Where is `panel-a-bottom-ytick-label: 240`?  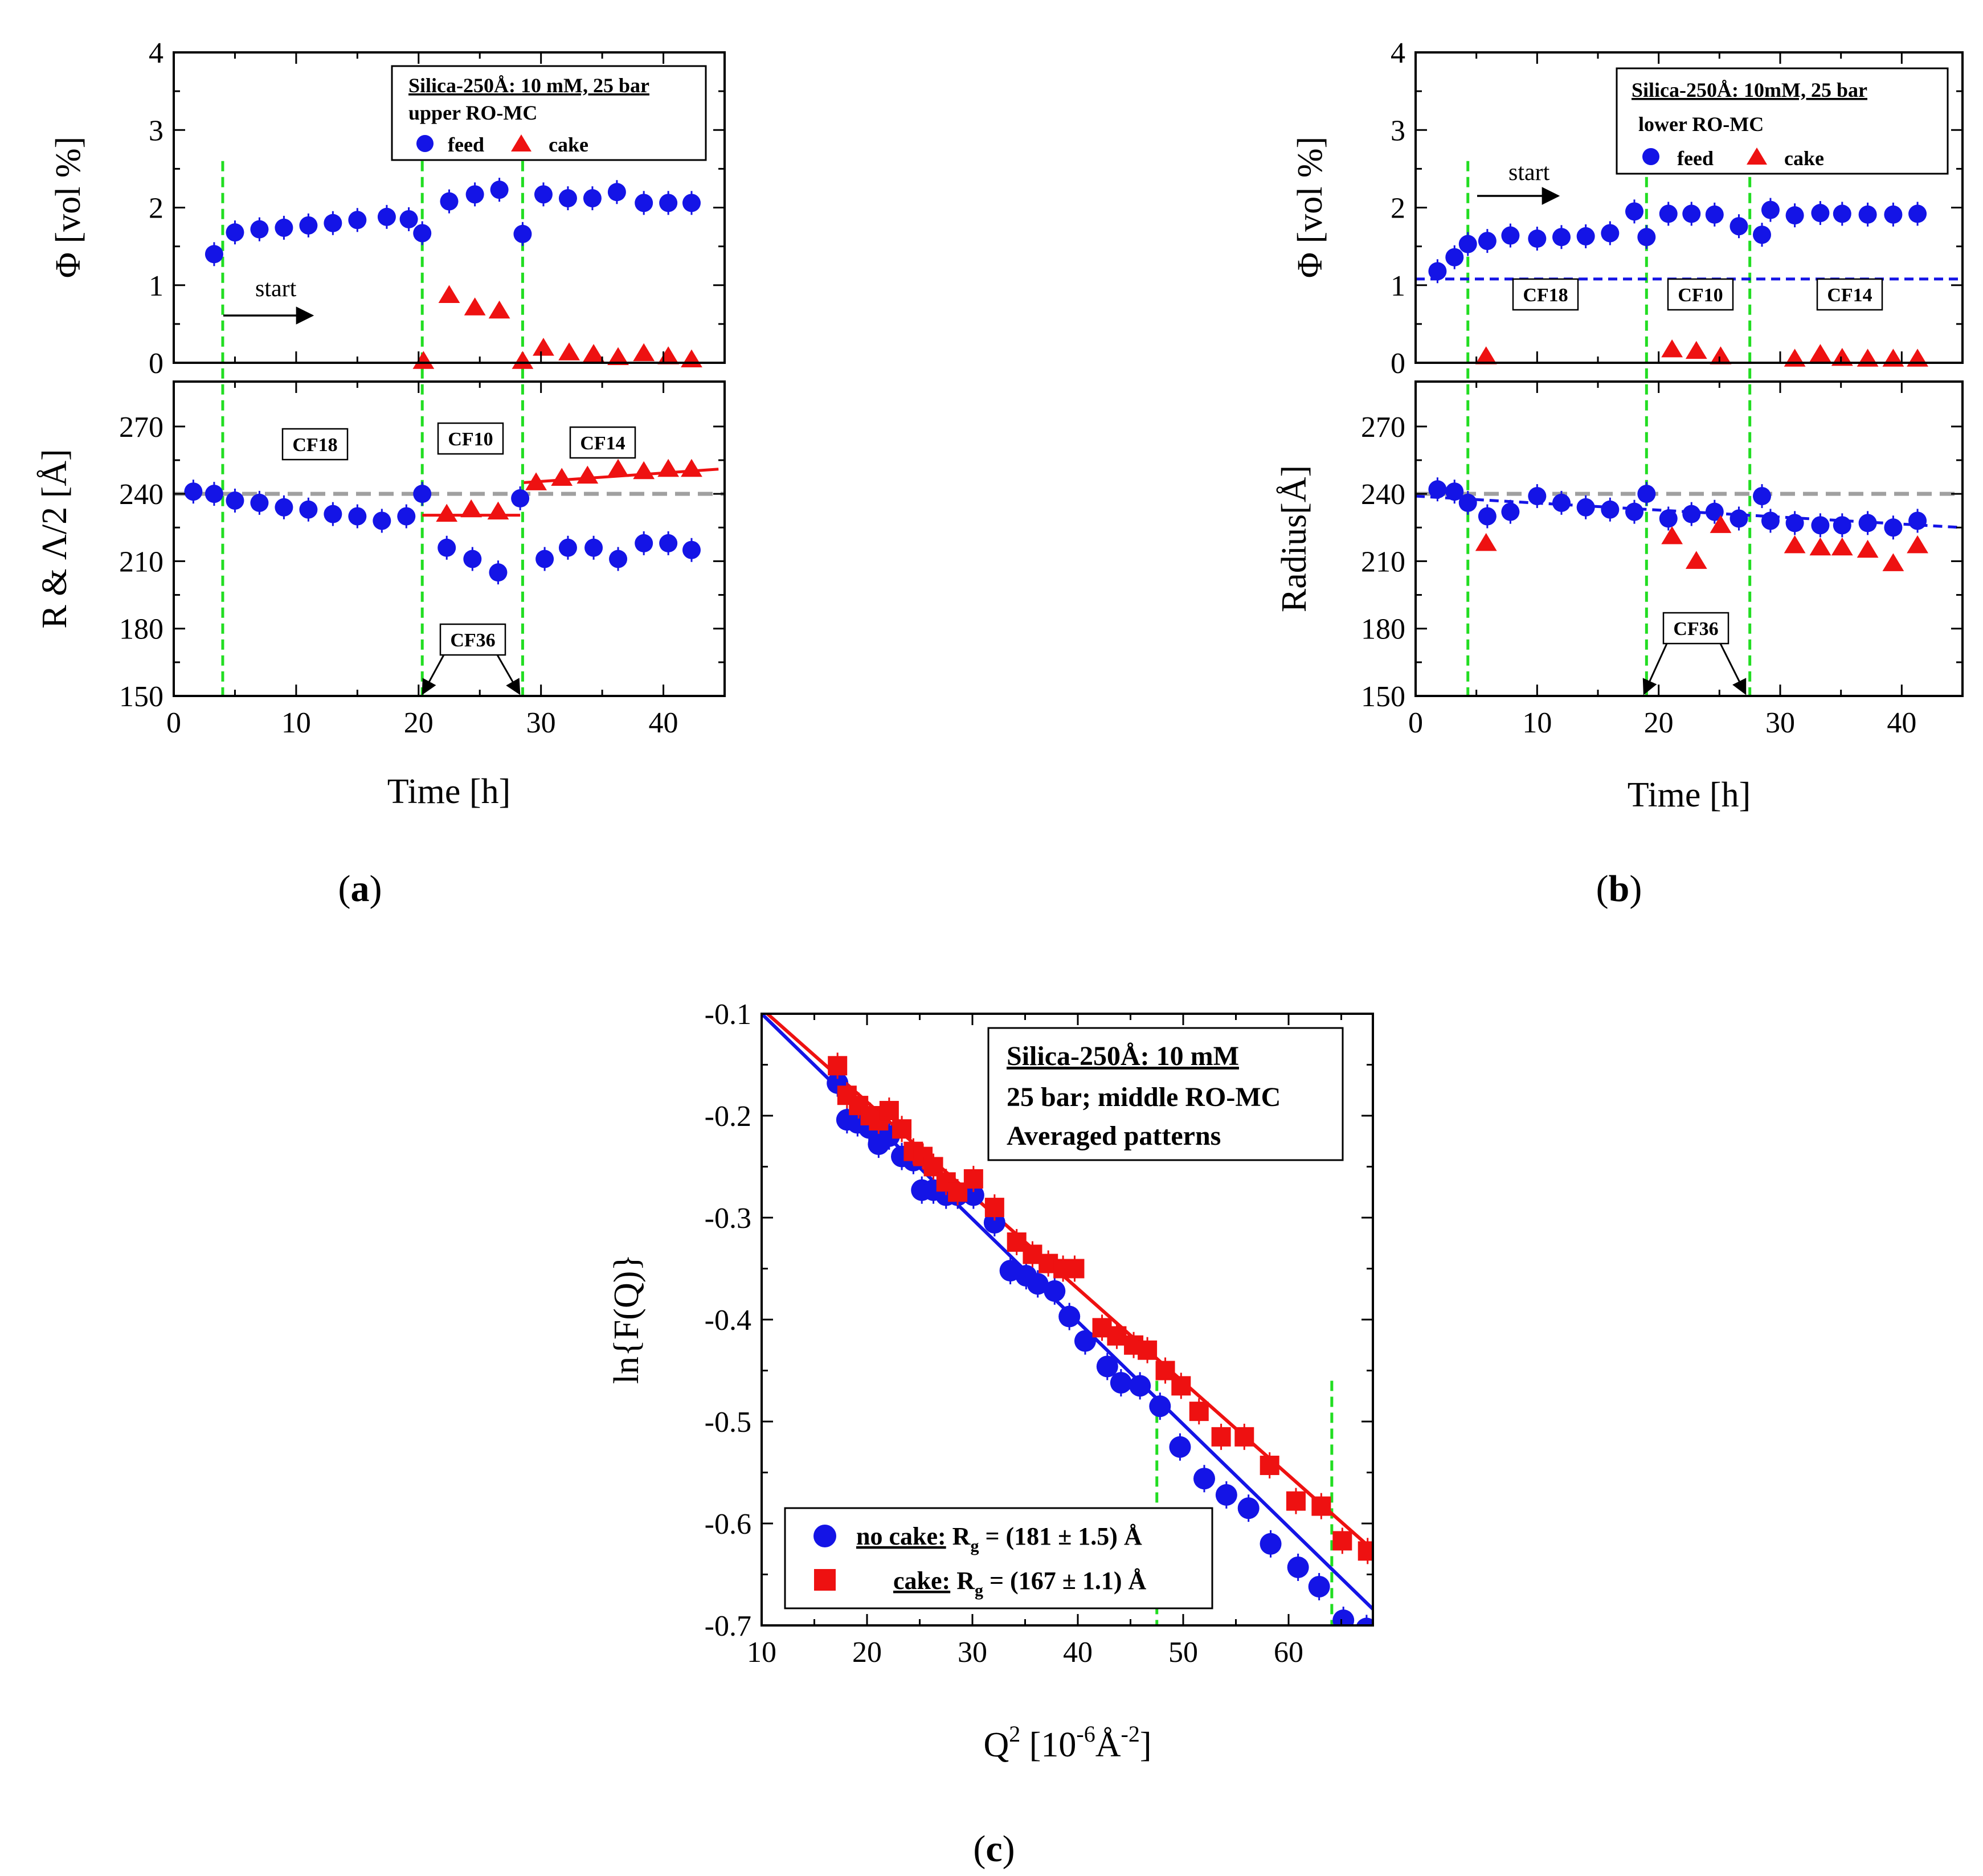
panel-a-bottom-ytick-label: 240 is located at coordinates (141, 494).